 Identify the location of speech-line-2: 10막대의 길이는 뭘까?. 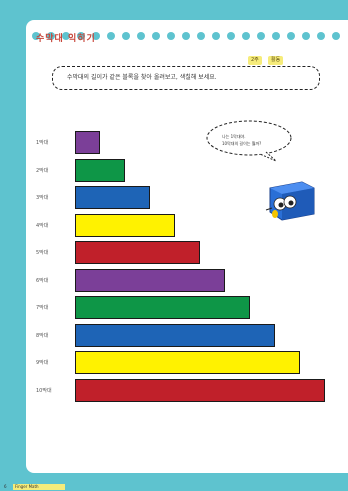
(242, 143).